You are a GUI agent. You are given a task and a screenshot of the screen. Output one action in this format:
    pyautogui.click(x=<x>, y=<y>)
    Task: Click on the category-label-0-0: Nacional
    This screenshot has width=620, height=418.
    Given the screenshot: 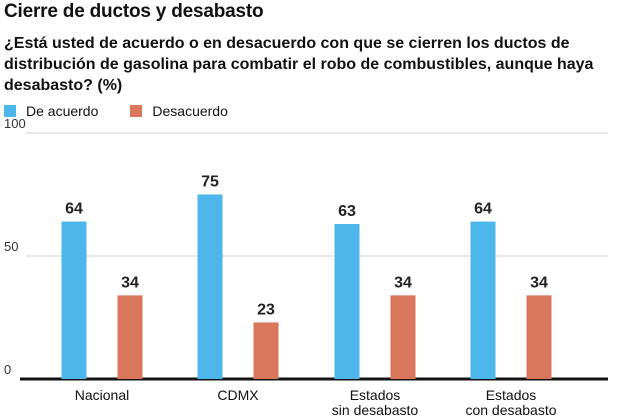 What is the action you would take?
    pyautogui.click(x=102, y=395)
    